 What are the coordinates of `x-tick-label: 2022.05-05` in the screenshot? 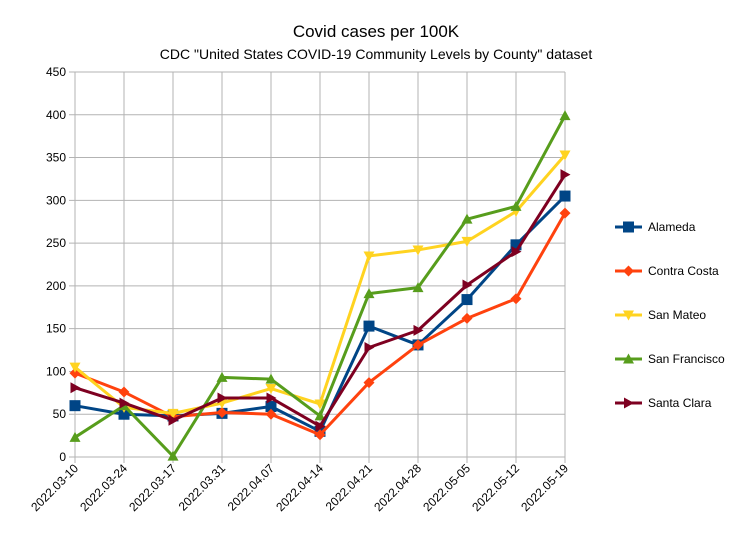 It's located at (446, 487).